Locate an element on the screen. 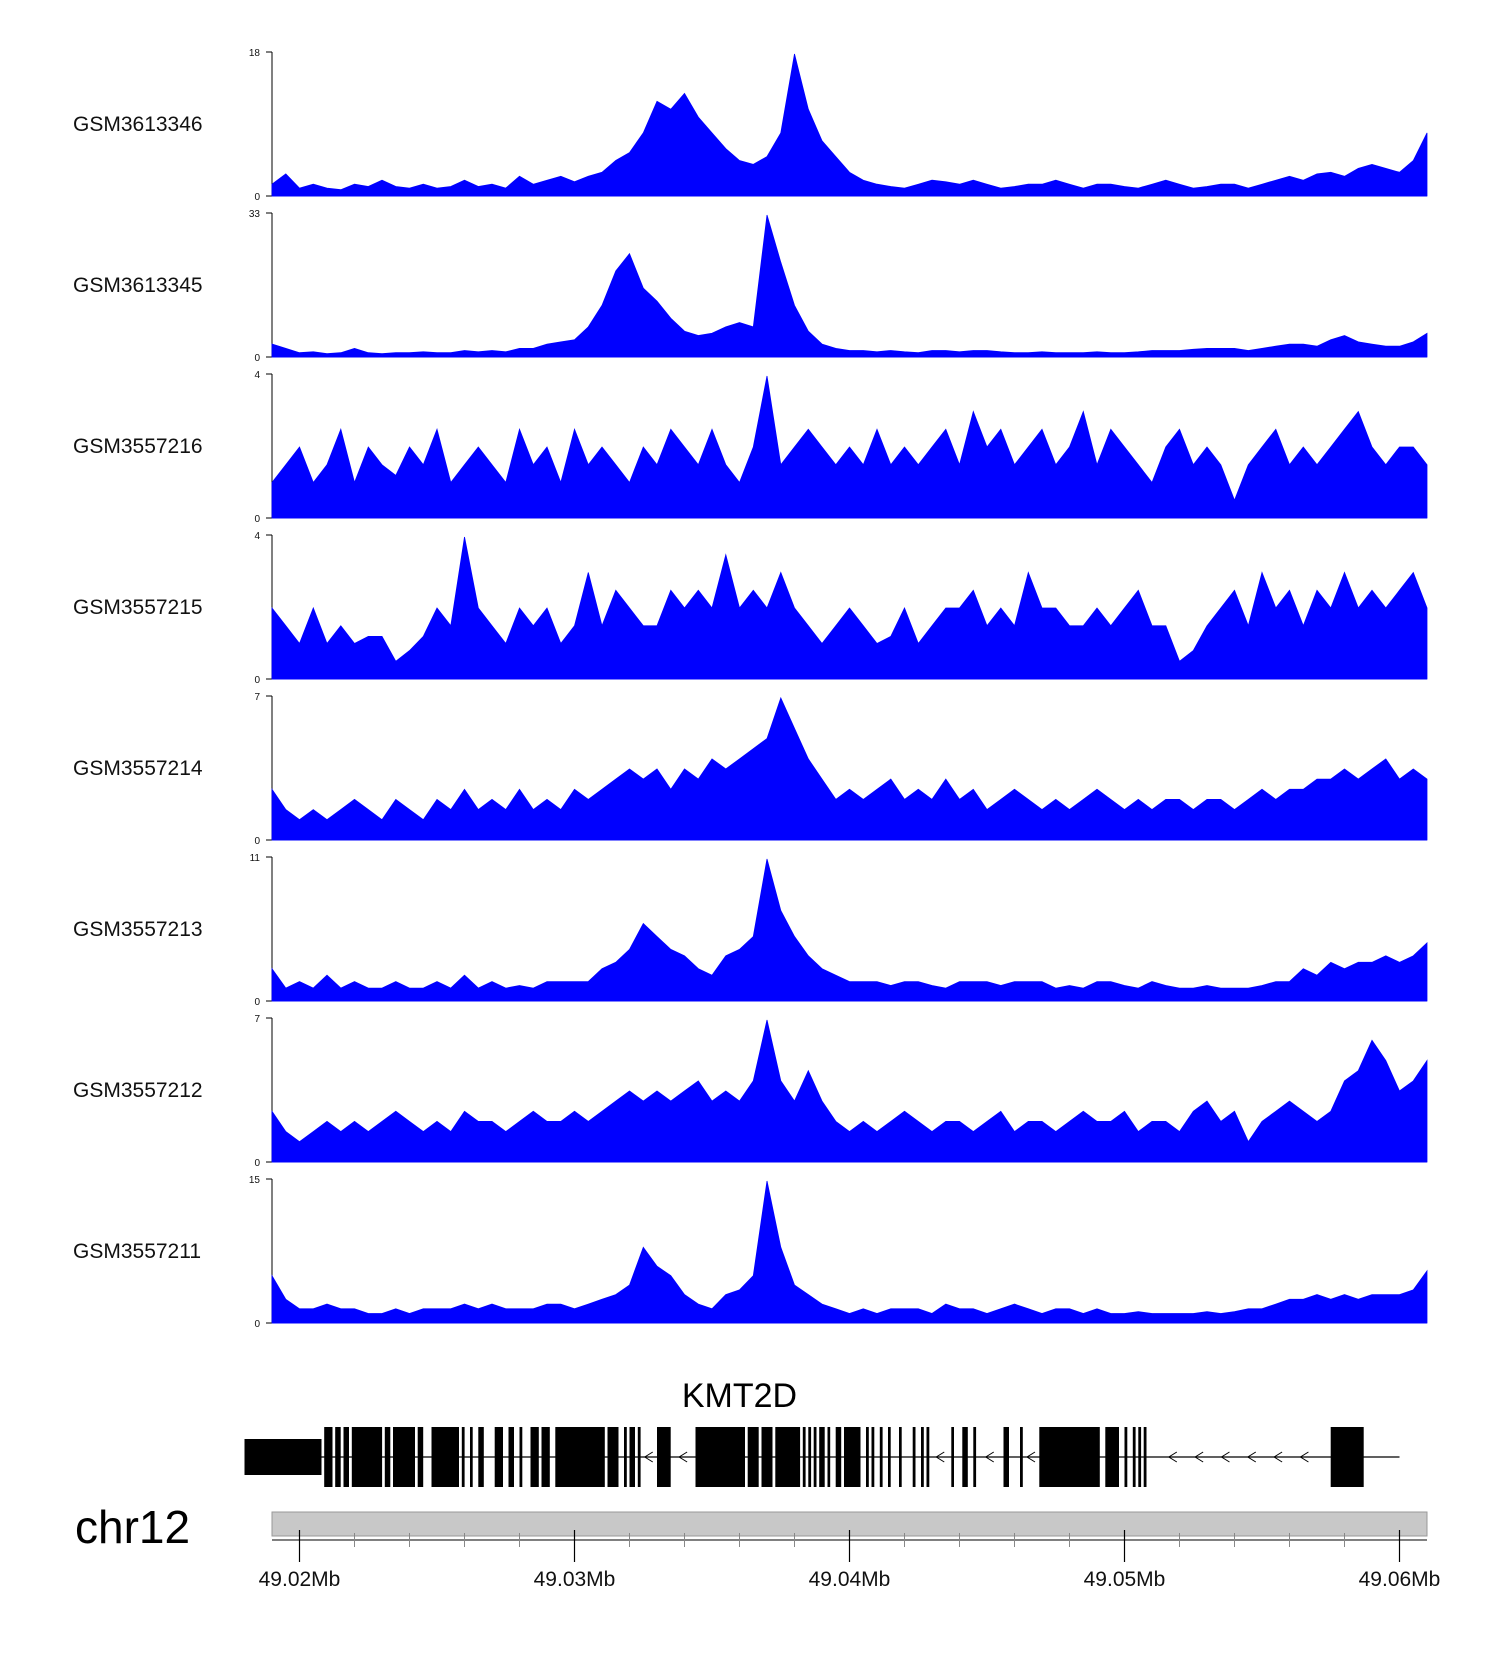 Image resolution: width=1500 pixels, height=1660 pixels. coverage-track: GSM3613345 33 0 is located at coordinates (750, 286).